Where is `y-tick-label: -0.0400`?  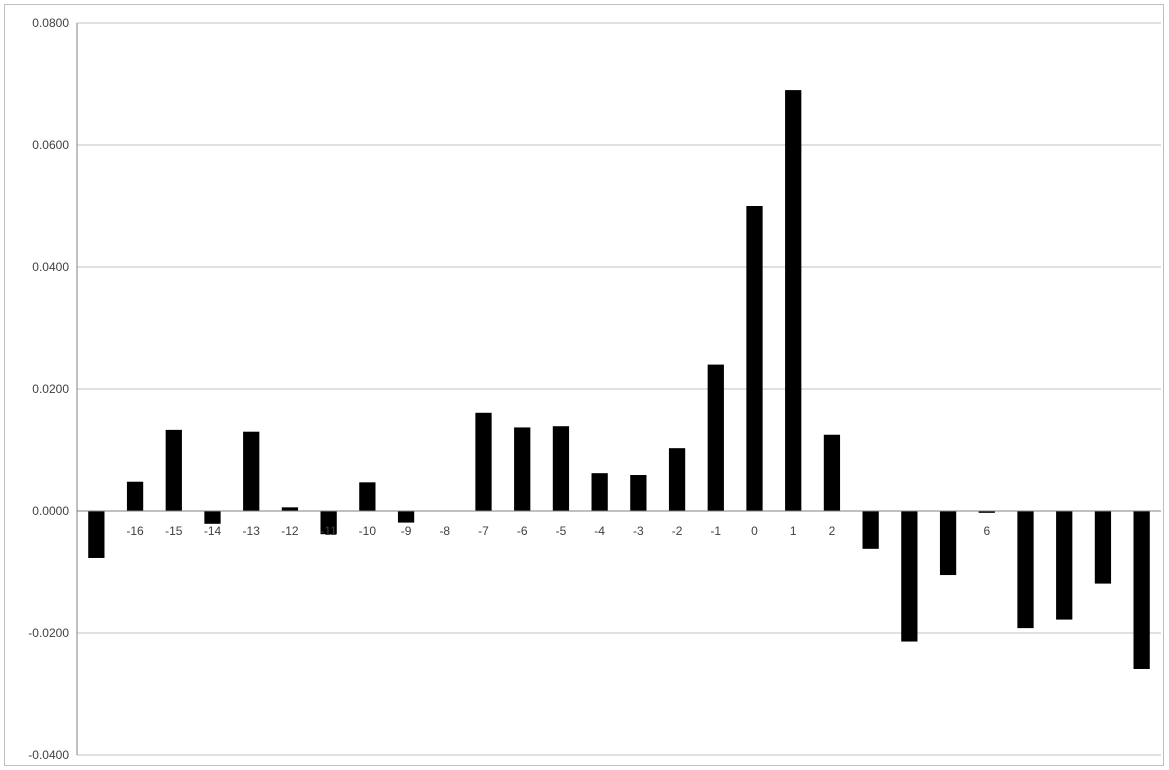
y-tick-label: -0.0400 is located at coordinates (48, 755).